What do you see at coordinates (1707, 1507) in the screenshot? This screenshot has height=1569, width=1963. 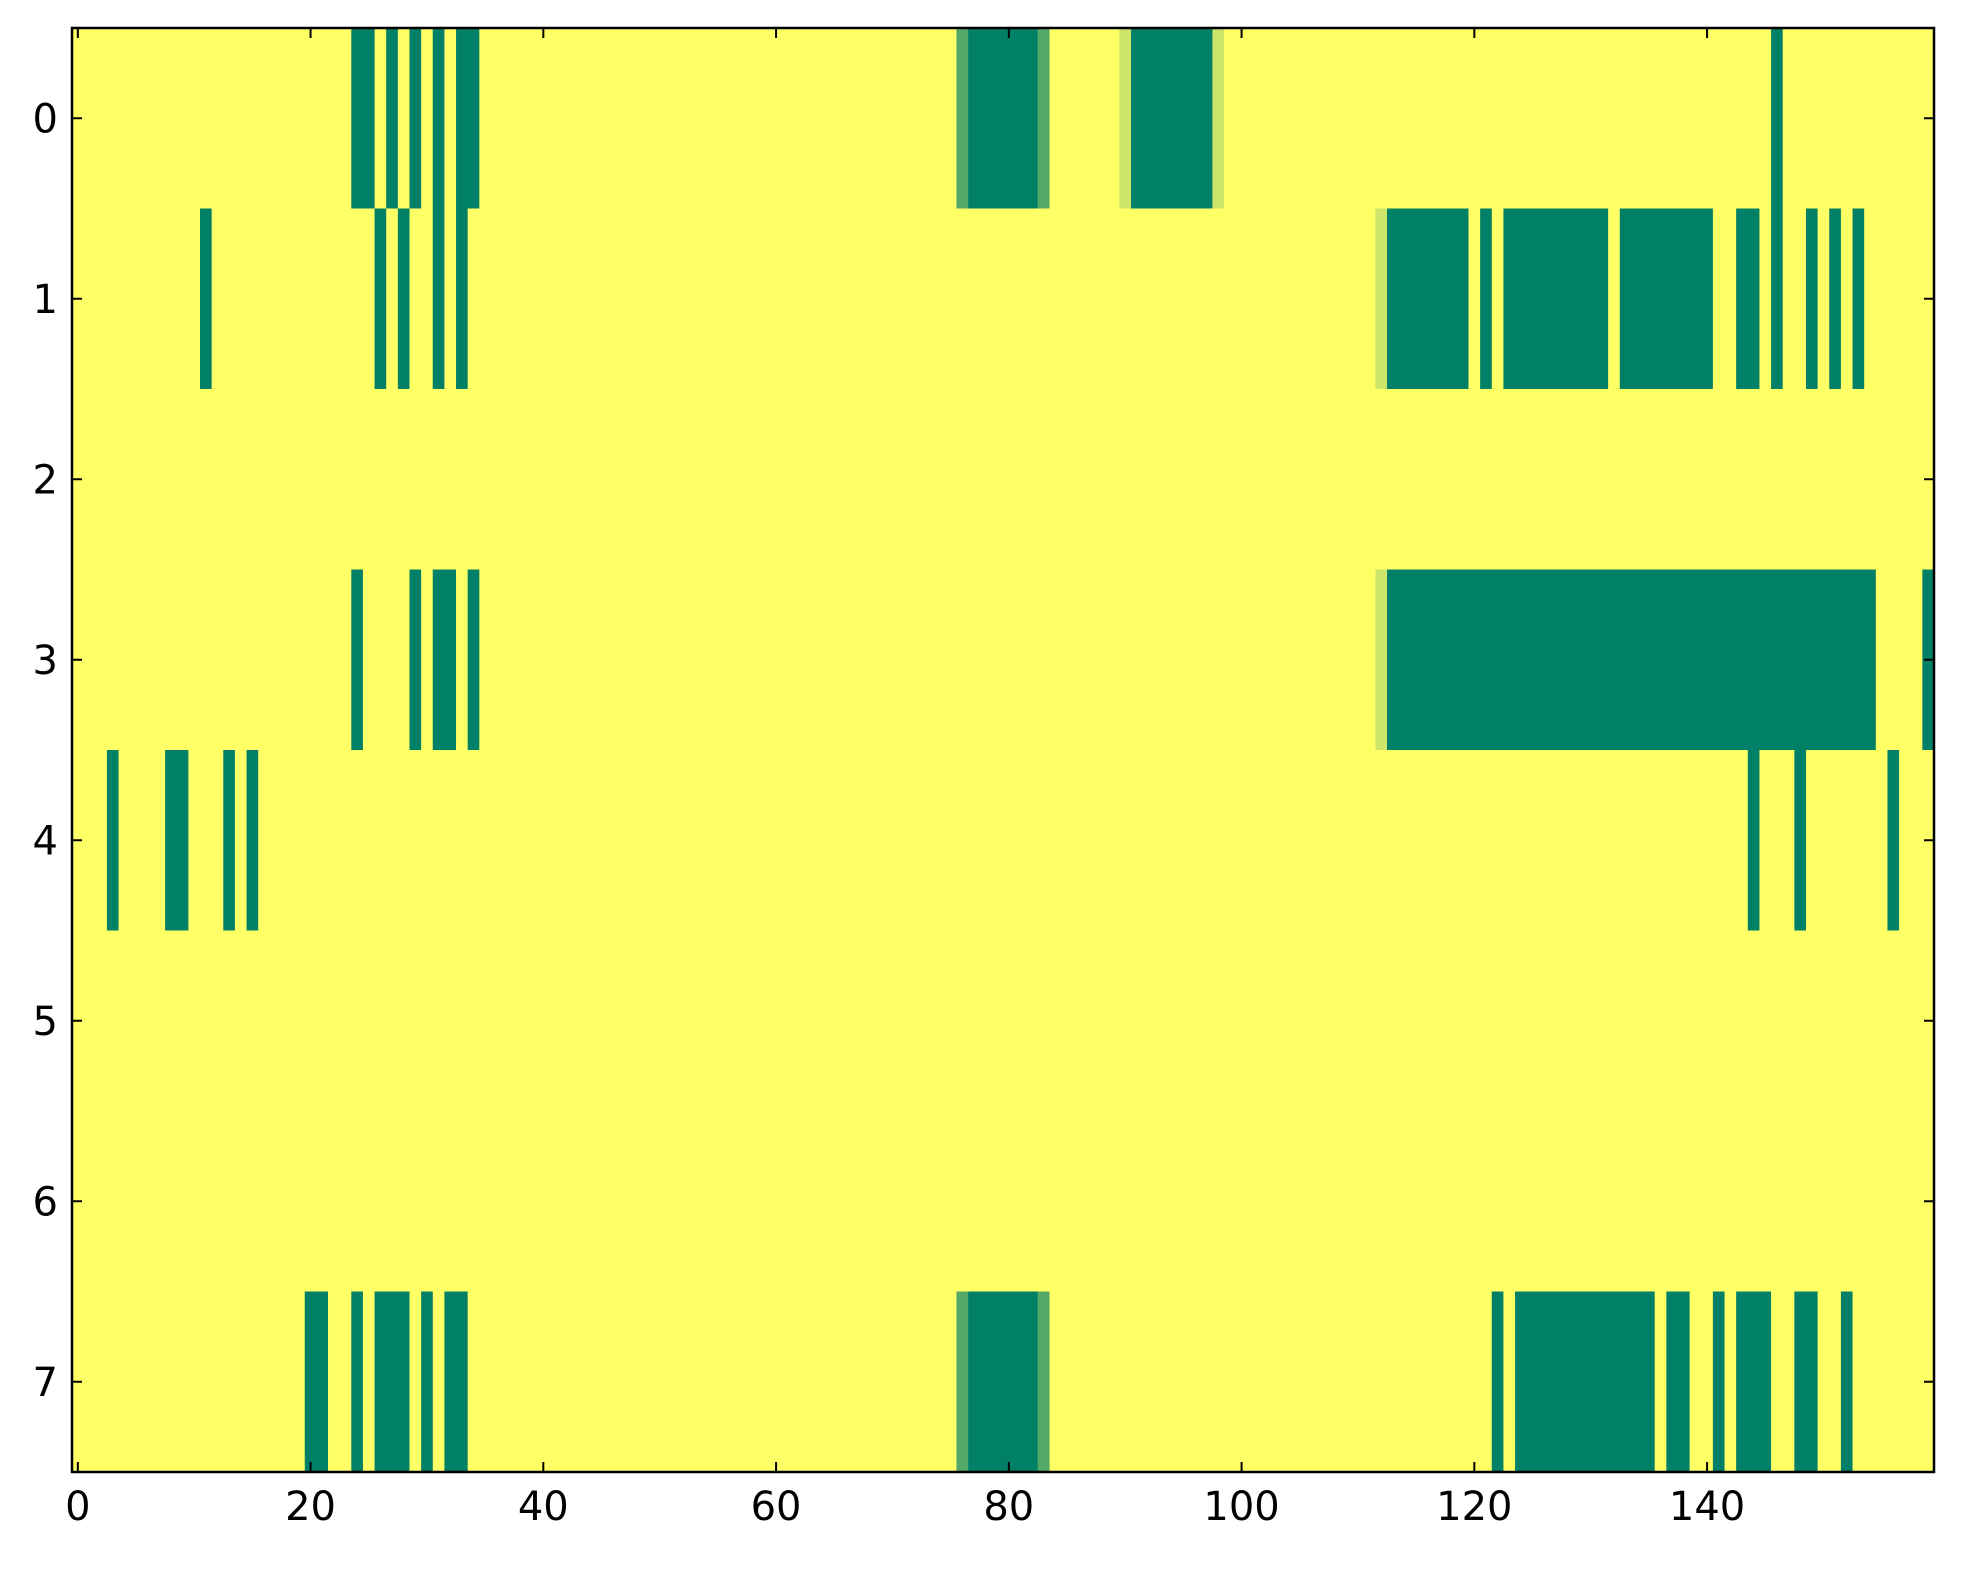 I see `x-tick-label: 140` at bounding box center [1707, 1507].